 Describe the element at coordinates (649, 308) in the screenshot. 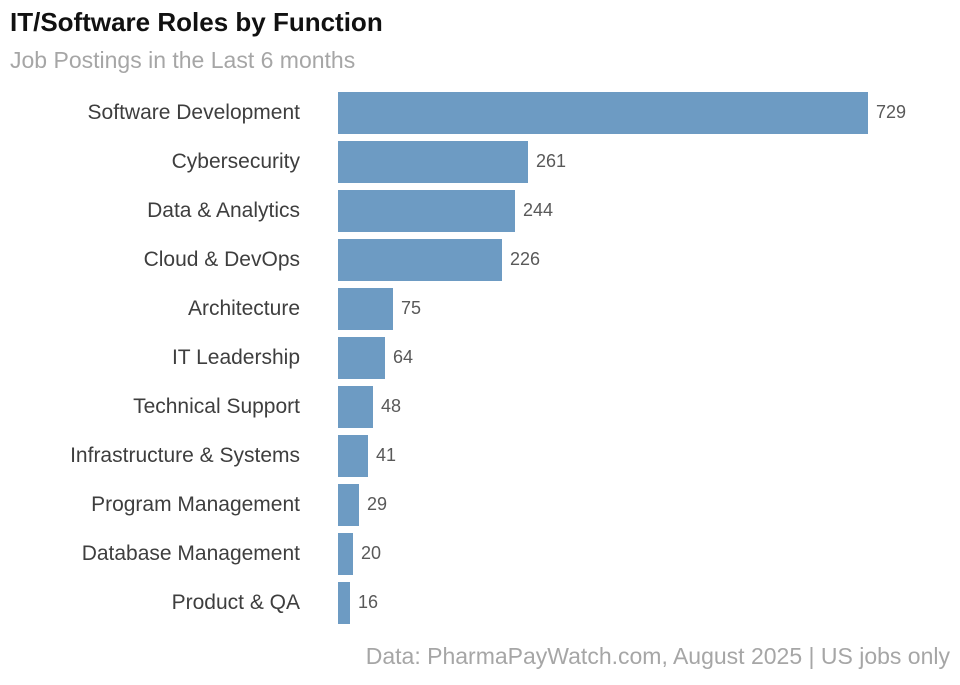

I see `bar-track: 75` at that location.